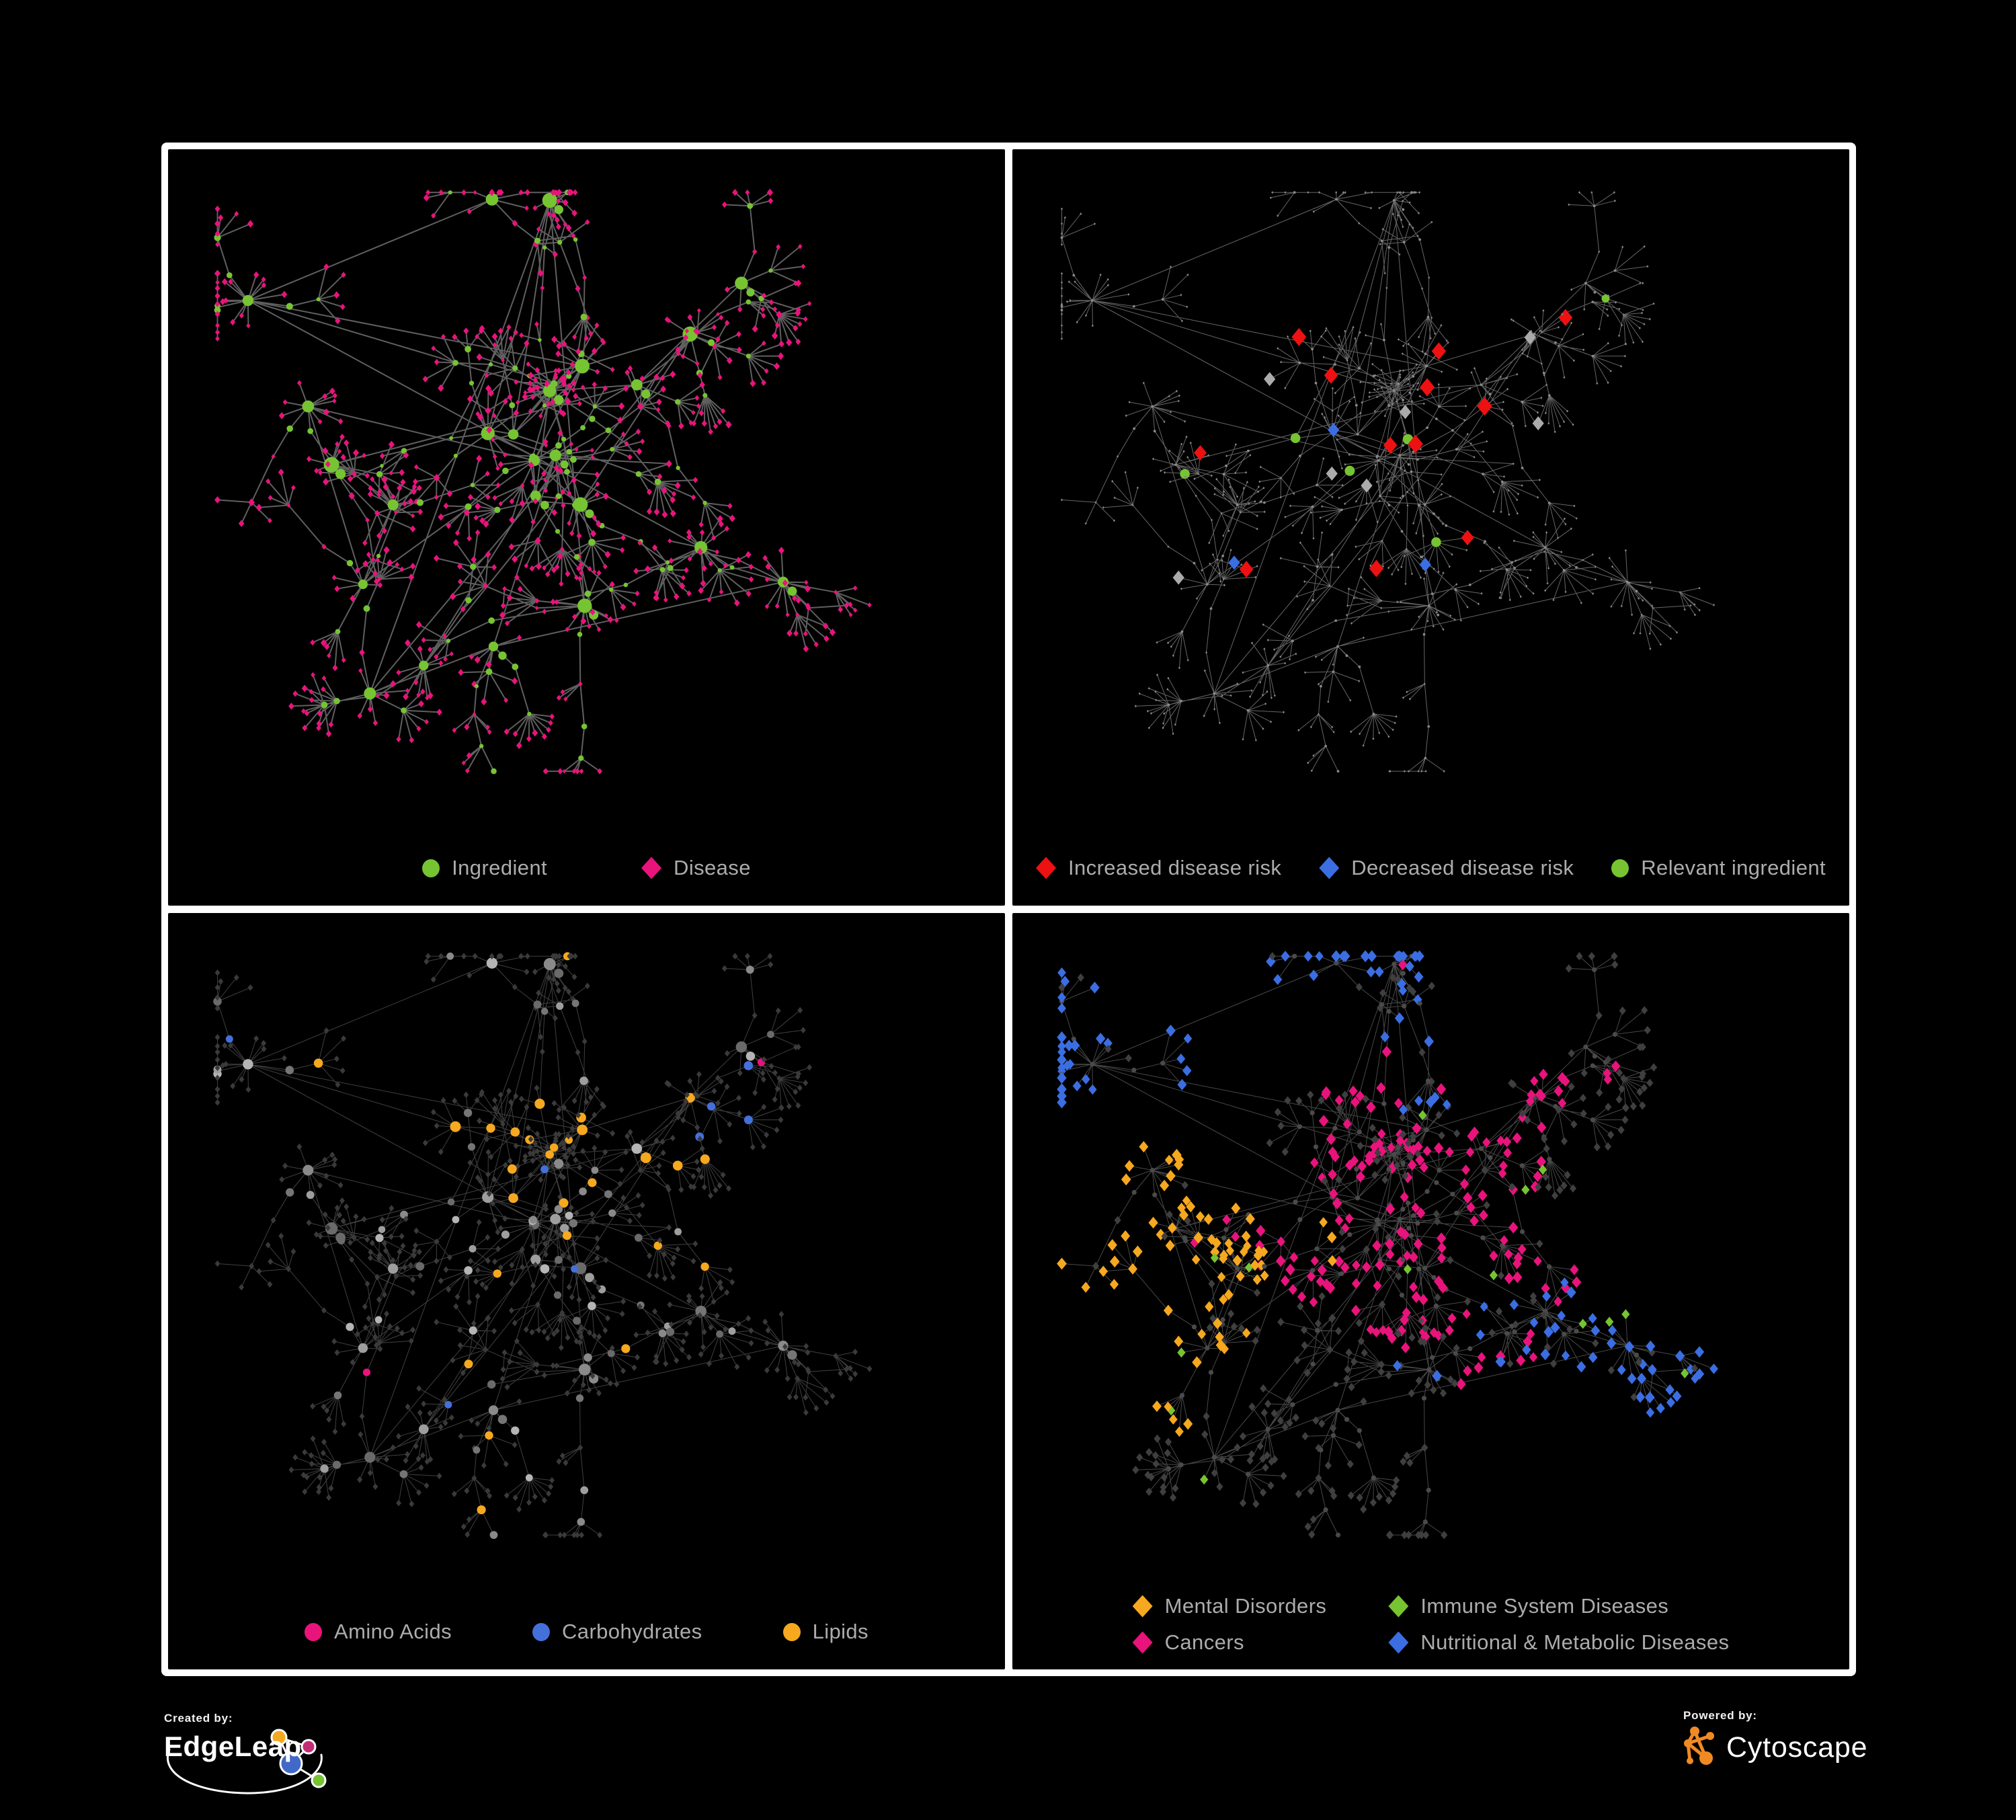 This screenshot has width=2016, height=1820. I want to click on nutritional-metabolic-diseases-diamond-icon, so click(1398, 1642).